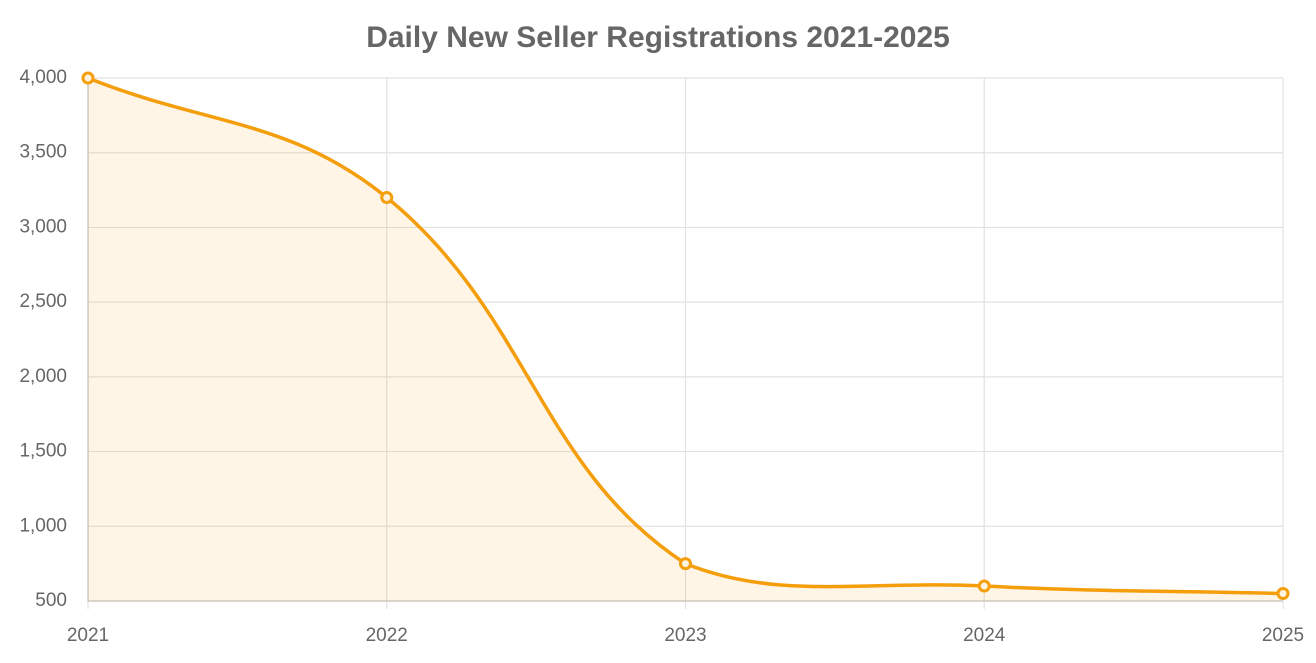 This screenshot has height=663, width=1316. Describe the element at coordinates (685, 635) in the screenshot. I see `x-tick-label: 2023` at that location.